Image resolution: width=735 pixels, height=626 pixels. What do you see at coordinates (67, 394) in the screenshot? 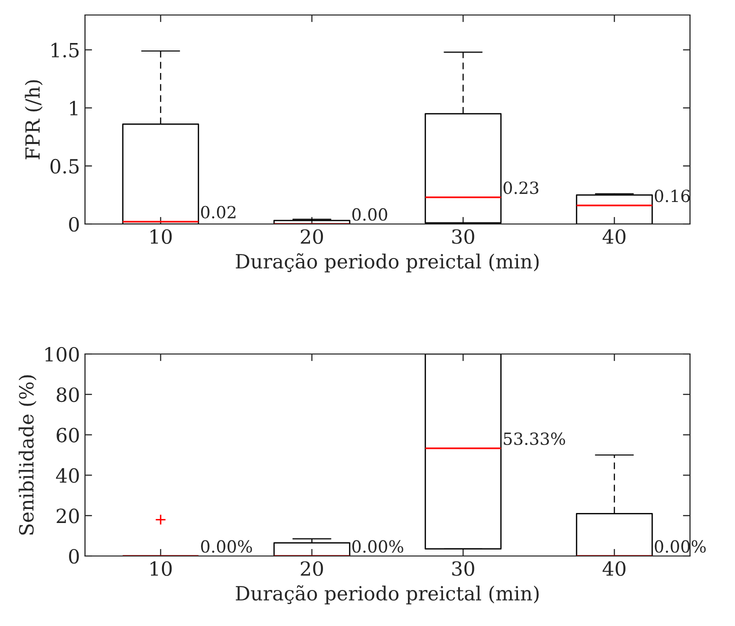
I see `y-tick-label: 80` at bounding box center [67, 394].